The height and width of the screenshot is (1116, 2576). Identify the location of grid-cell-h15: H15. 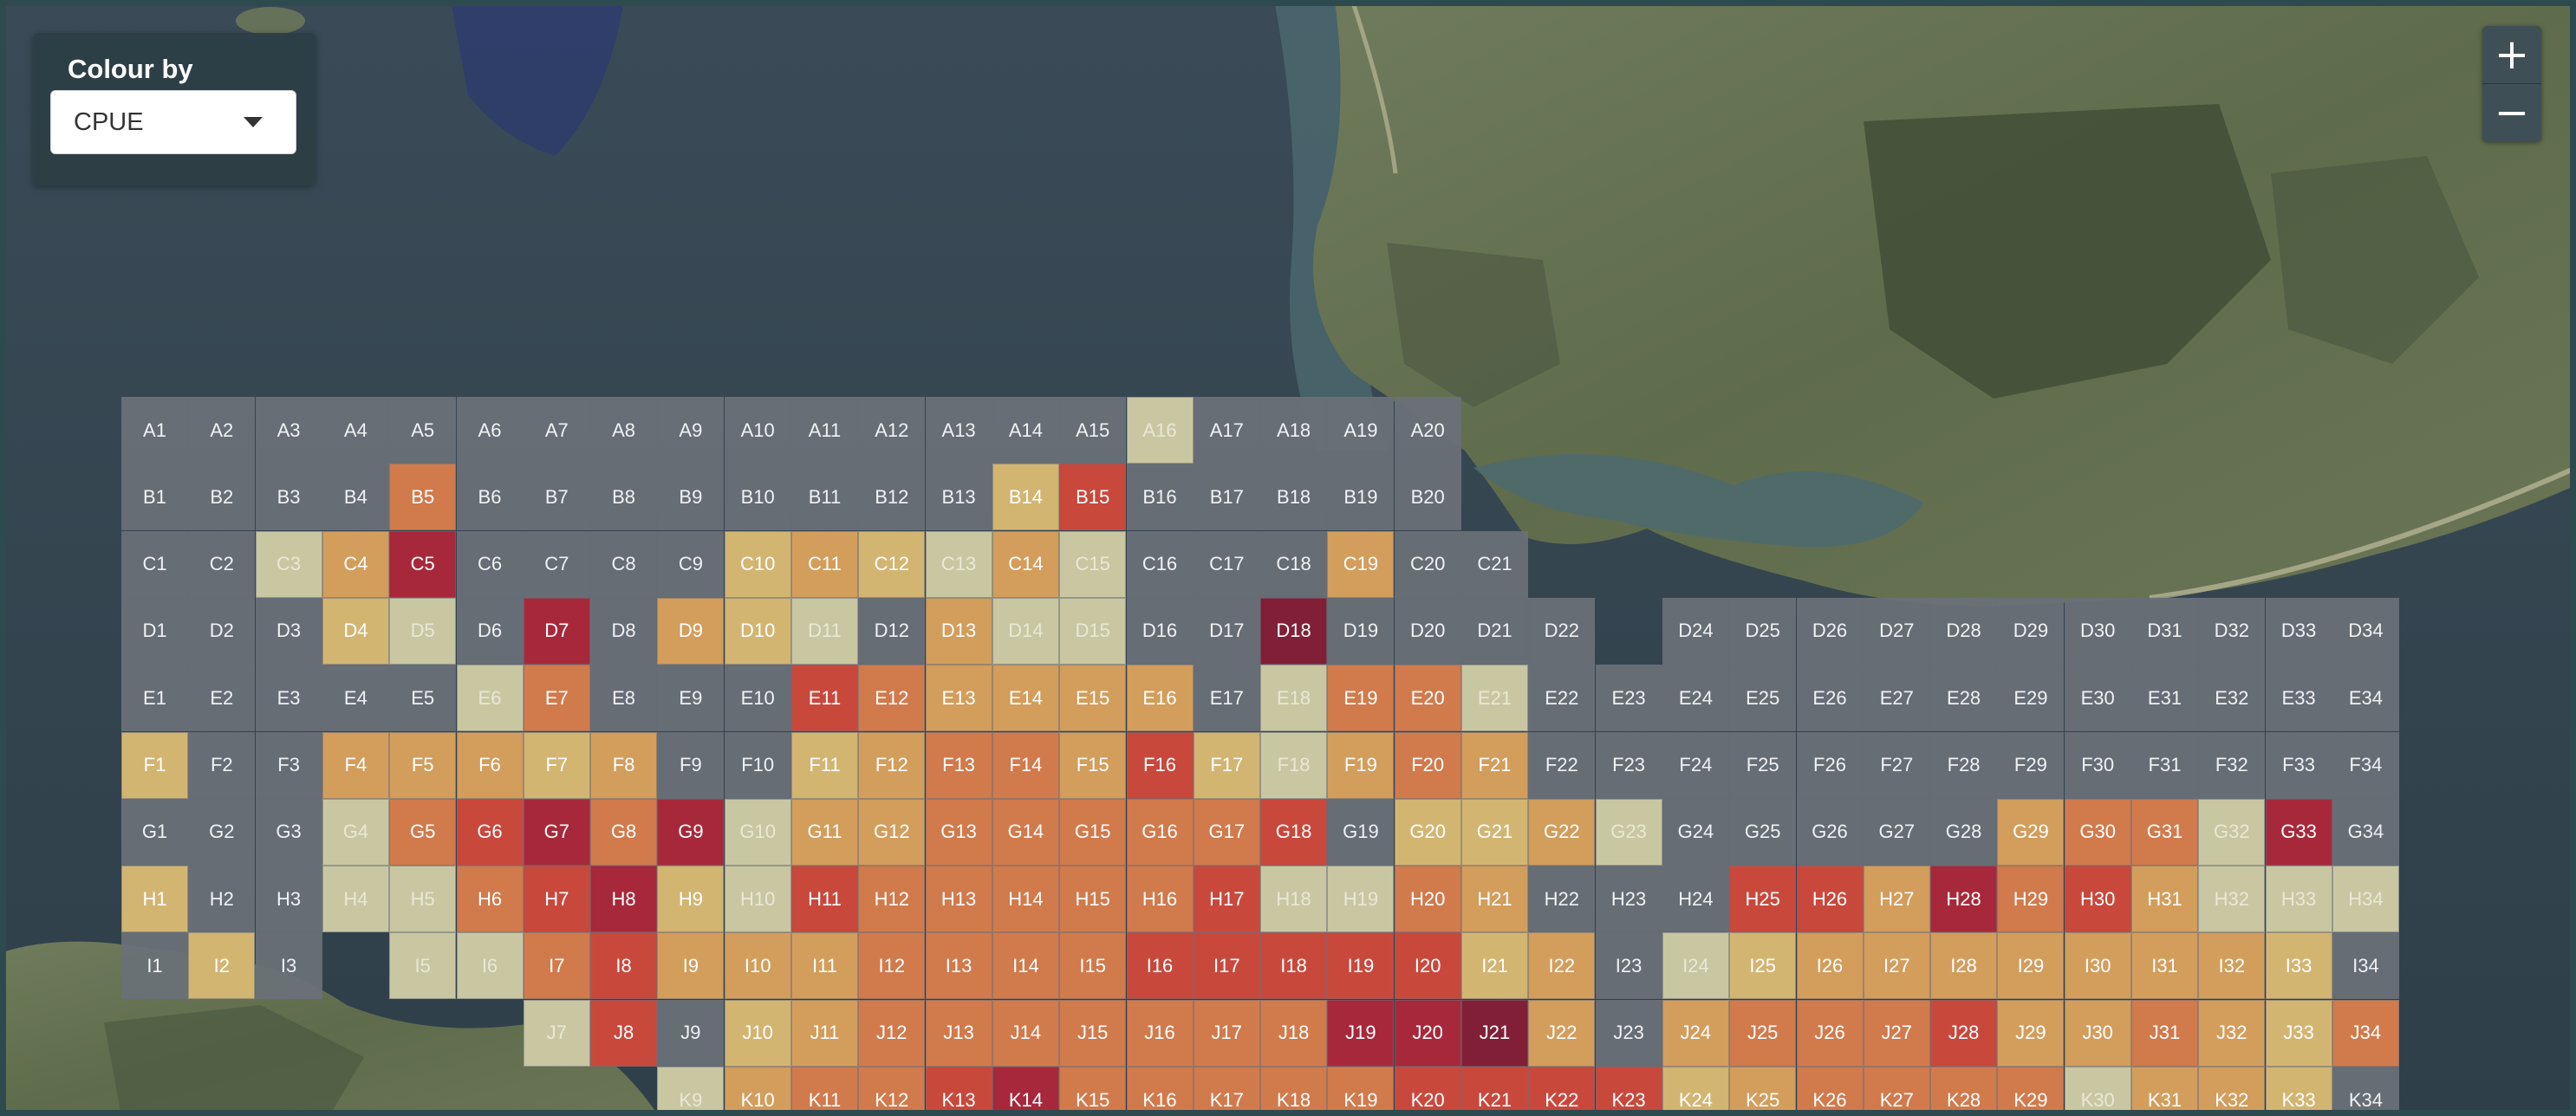
(1093, 899).